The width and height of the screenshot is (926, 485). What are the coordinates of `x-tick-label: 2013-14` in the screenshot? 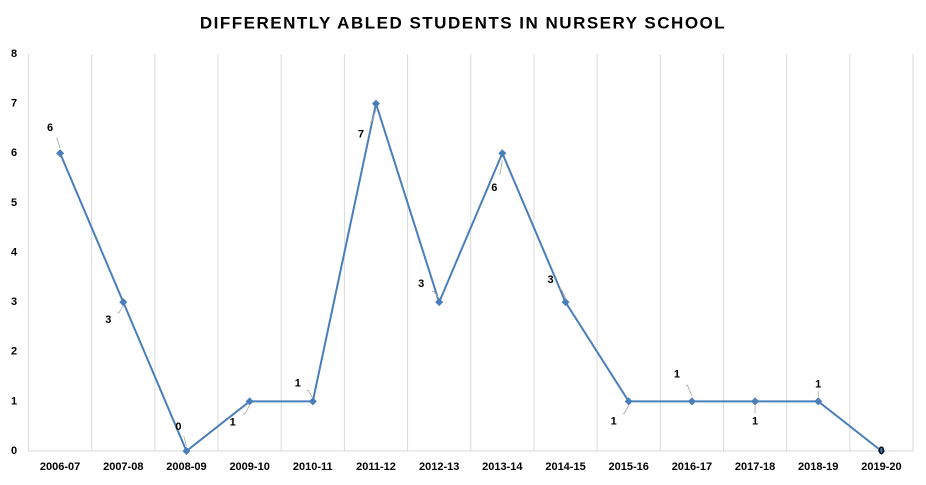 It's located at (502, 467).